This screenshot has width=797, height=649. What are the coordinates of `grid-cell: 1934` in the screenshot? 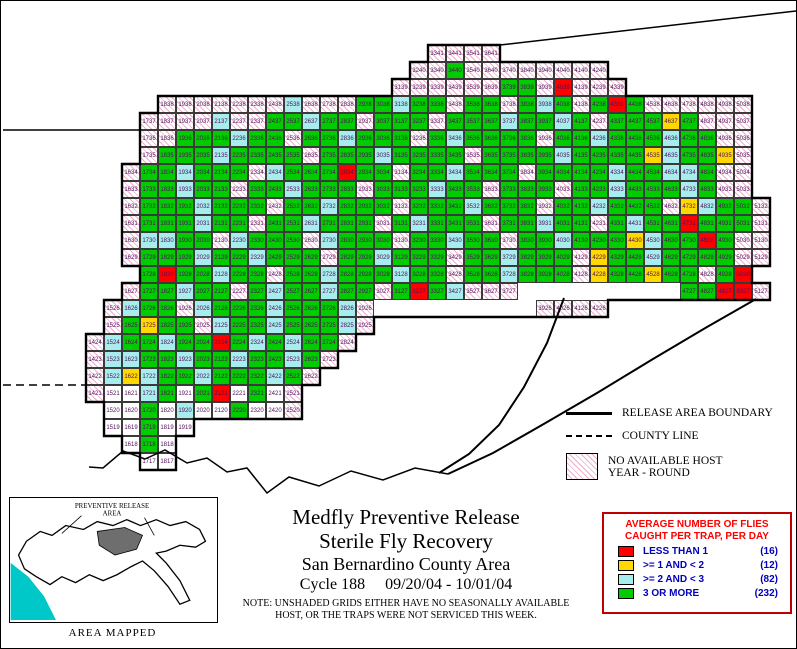 It's located at (185, 172).